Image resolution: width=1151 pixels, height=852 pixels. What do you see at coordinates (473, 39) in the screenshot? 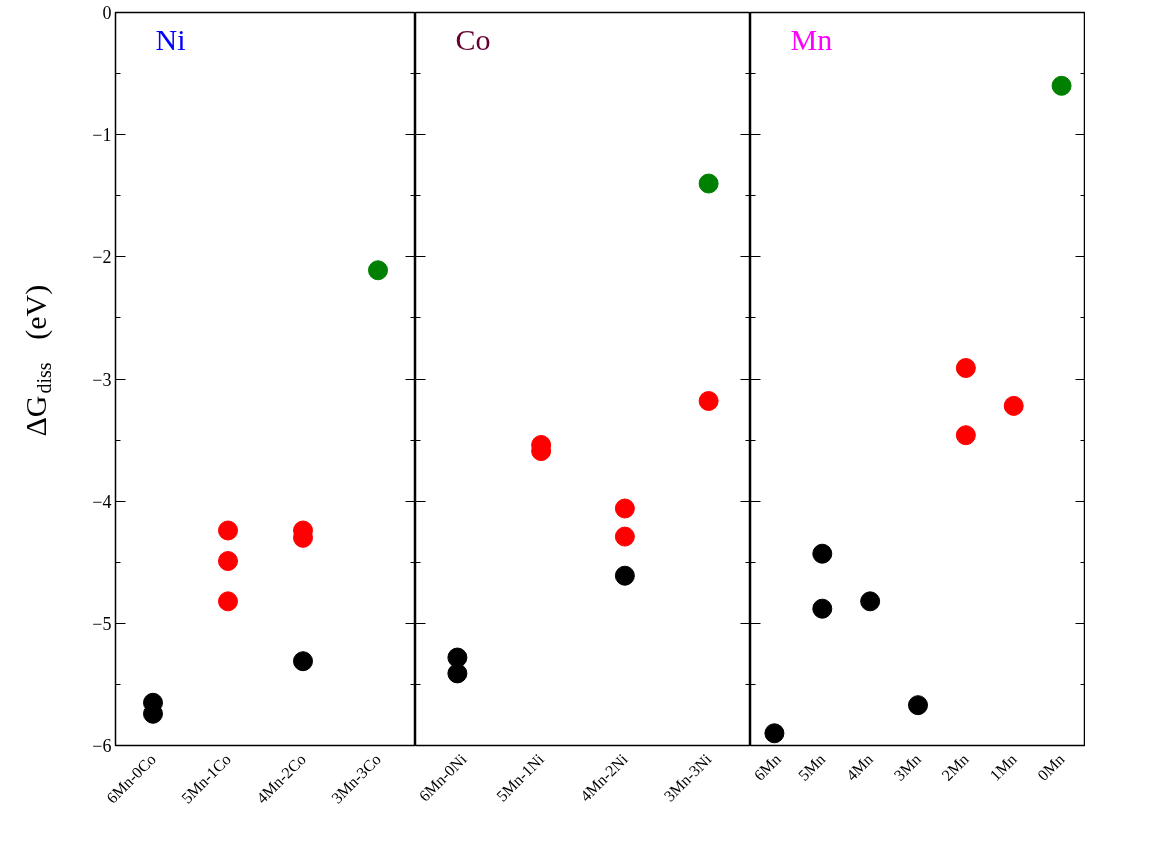
I see `chart-title: Co` at bounding box center [473, 39].